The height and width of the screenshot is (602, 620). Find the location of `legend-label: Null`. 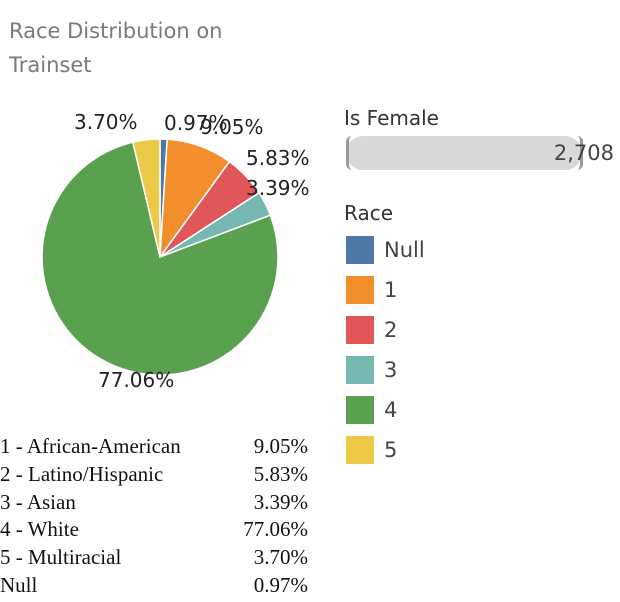

legend-label: Null is located at coordinates (404, 250).